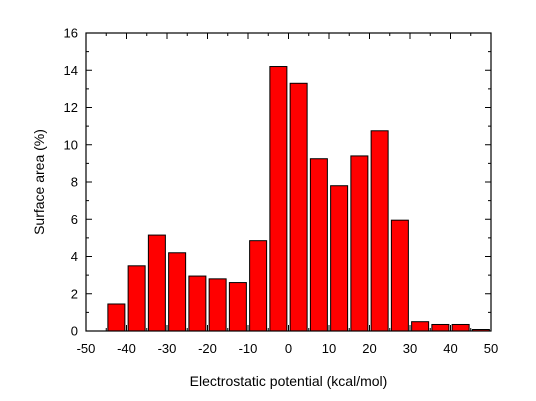 Image resolution: width=536 pixels, height=401 pixels. I want to click on x-axis-title: Electrostatic potential (kcal/mol), so click(289, 381).